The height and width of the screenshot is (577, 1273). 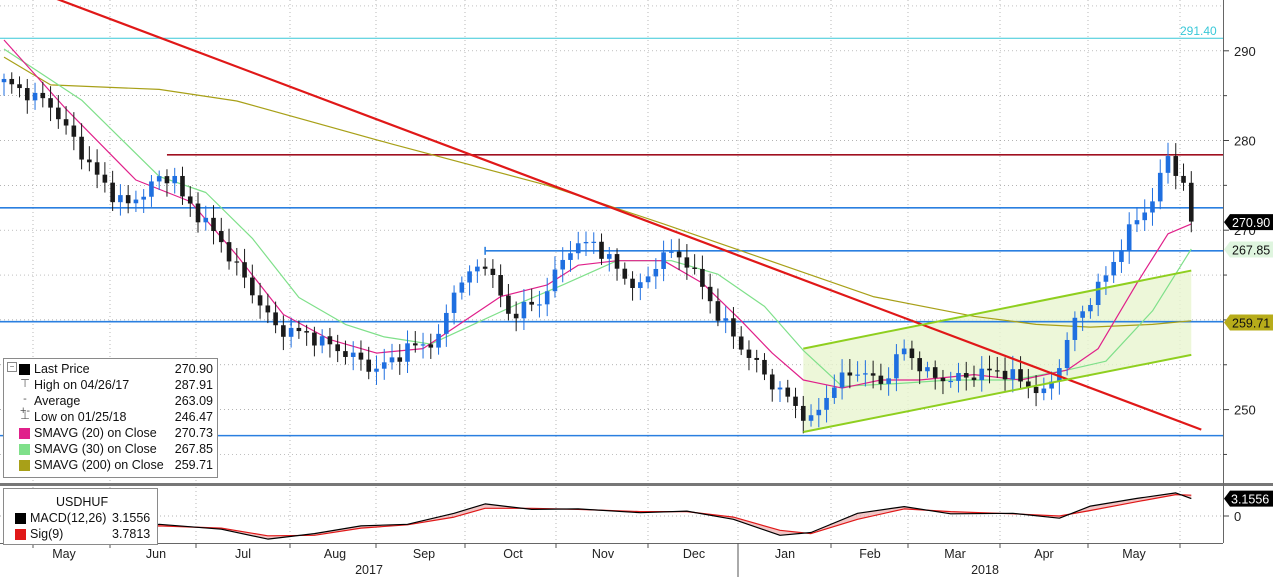 I want to click on legend-row-macd: MACD(12,26) 3.1556, so click(x=80, y=518).